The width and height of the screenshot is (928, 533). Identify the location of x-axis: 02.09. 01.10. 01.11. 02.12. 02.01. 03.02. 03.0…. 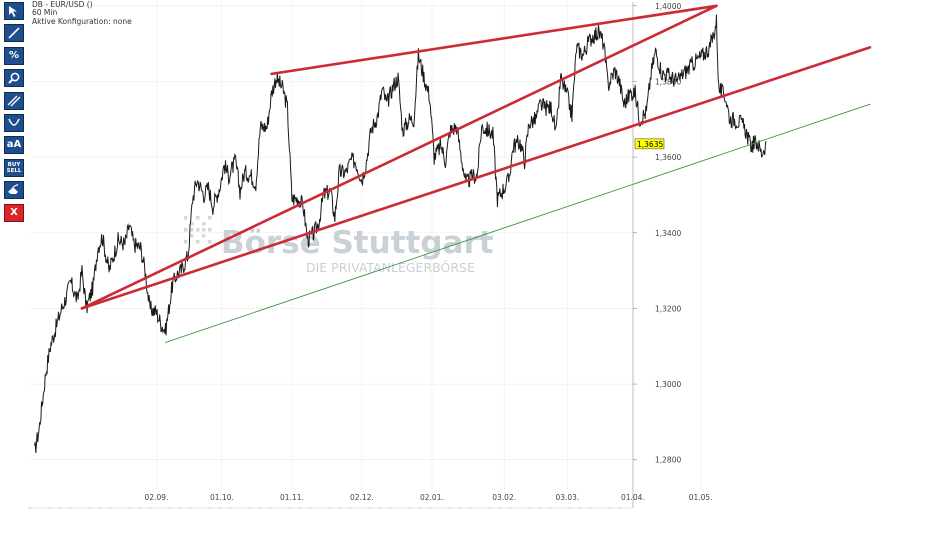
(370, 501).